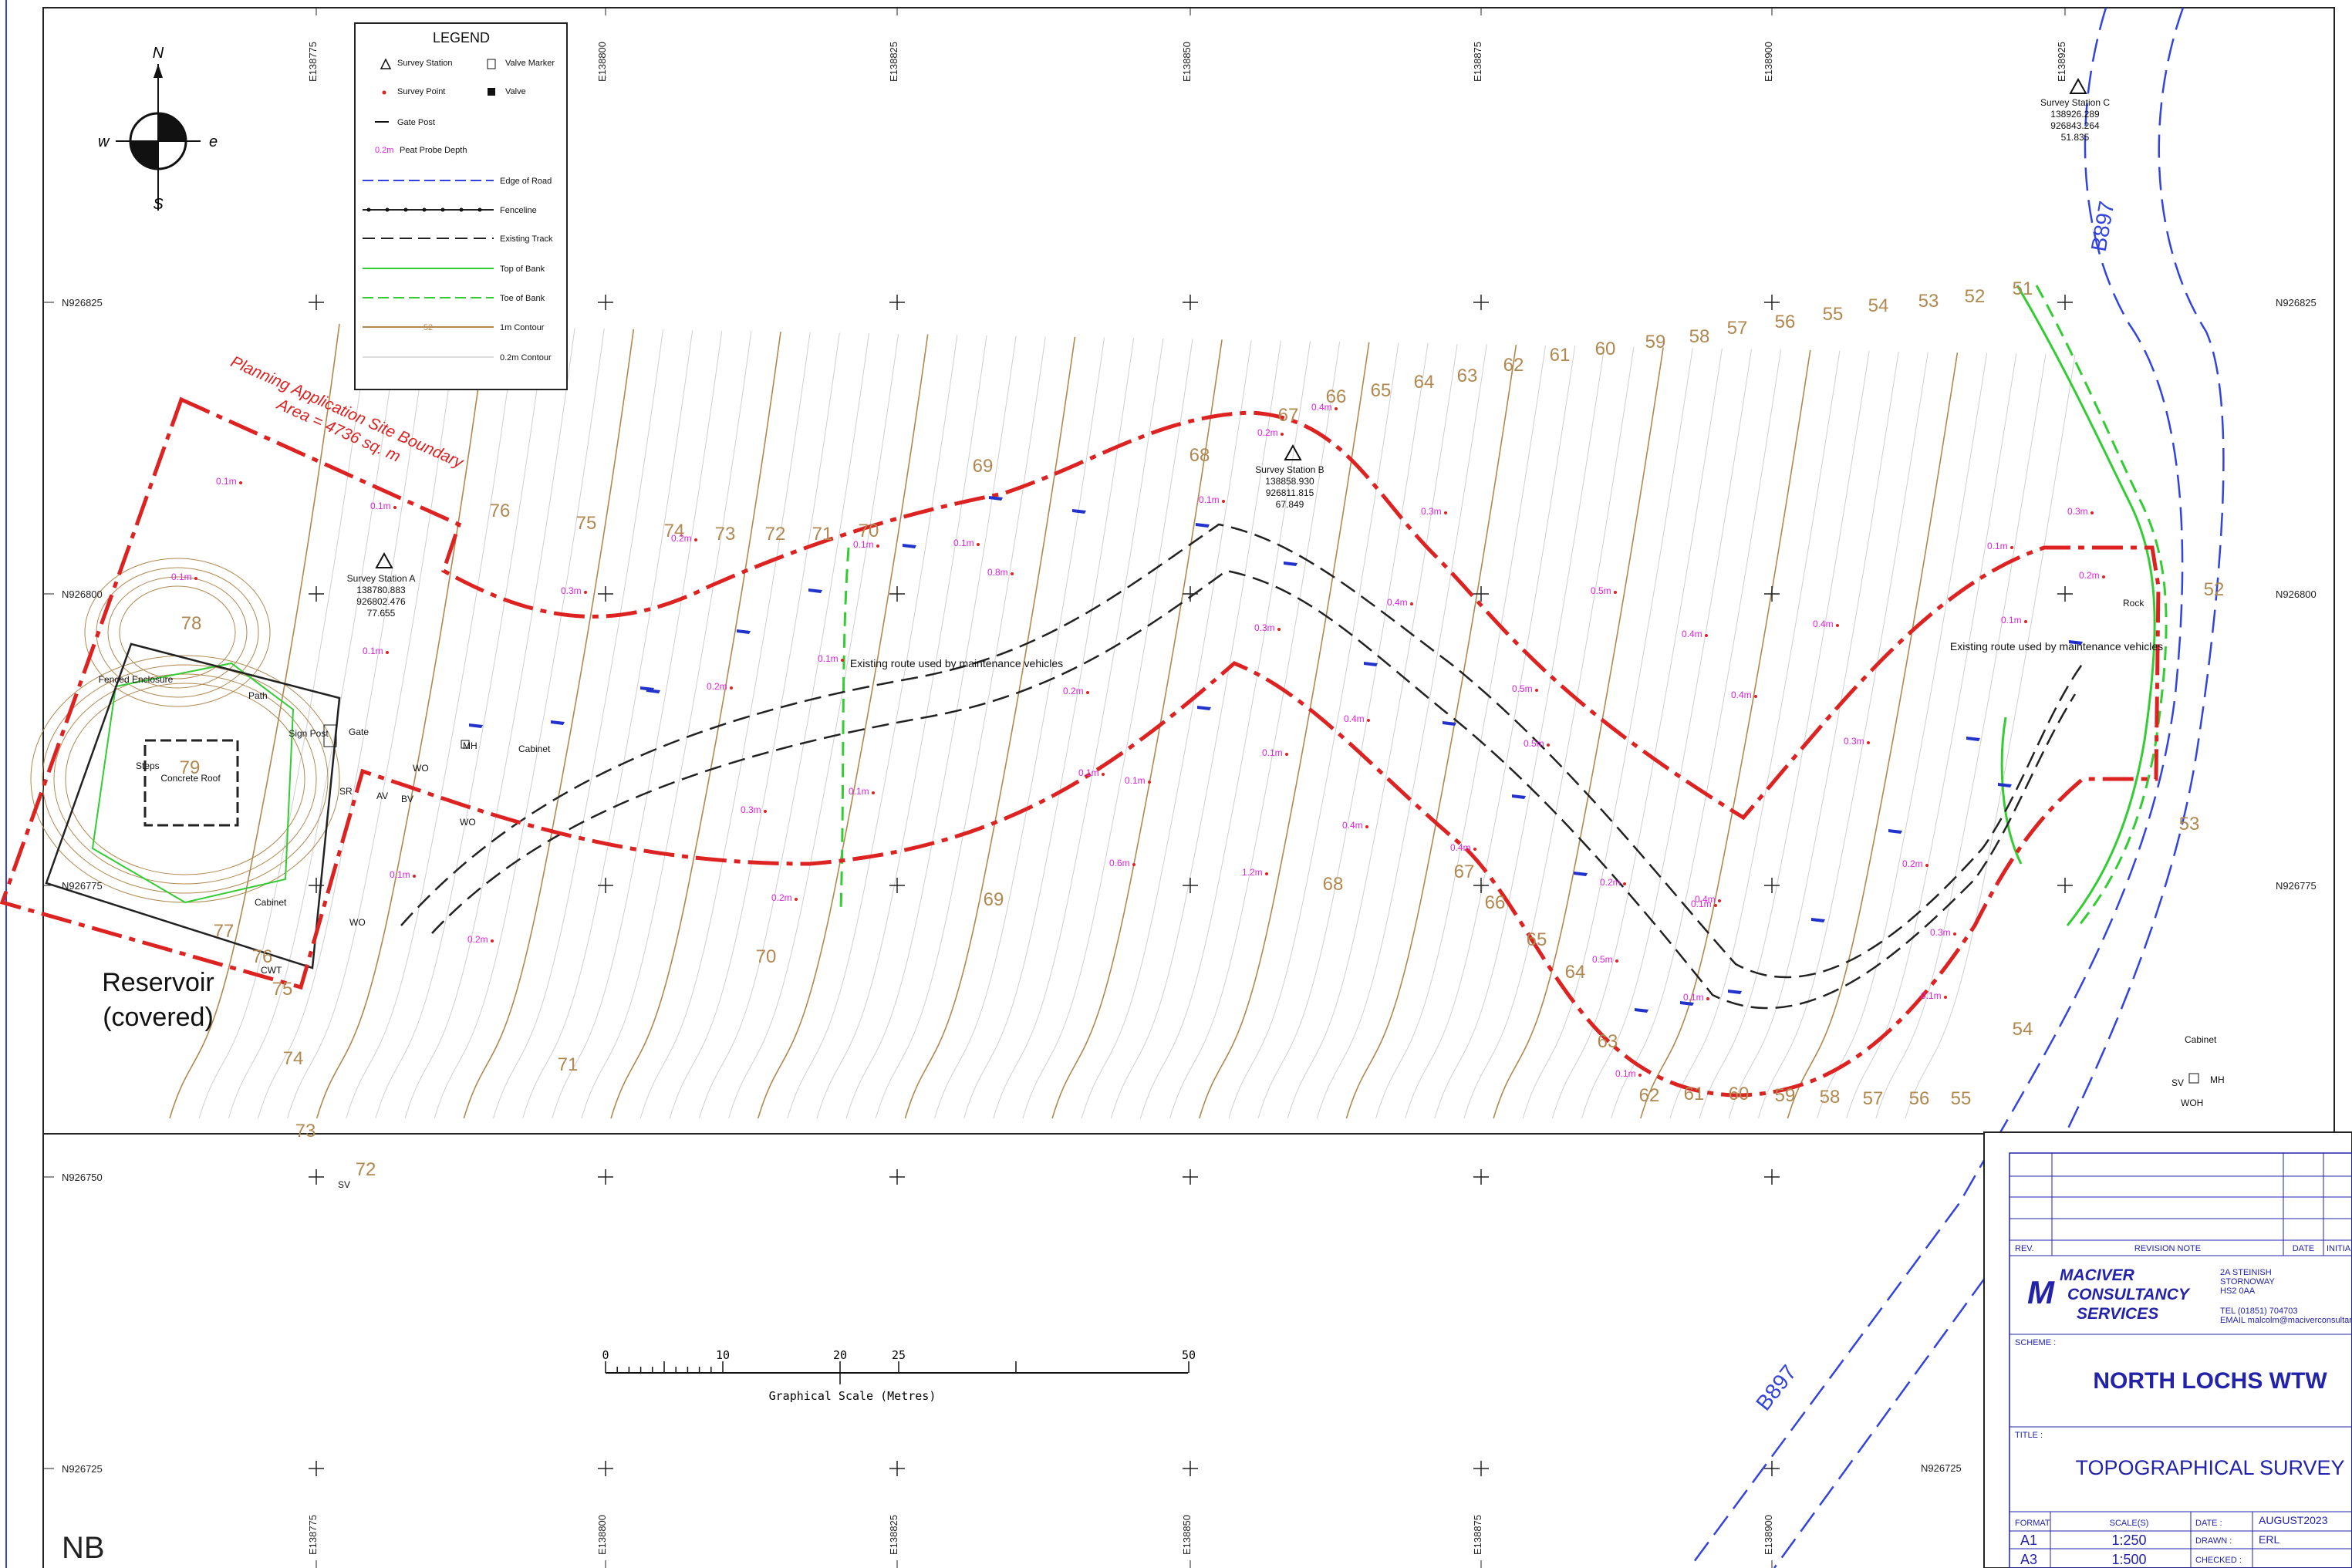 The image size is (2352, 1568). What do you see at coordinates (271, 971) in the screenshot?
I see `cwt-label: CWT` at bounding box center [271, 971].